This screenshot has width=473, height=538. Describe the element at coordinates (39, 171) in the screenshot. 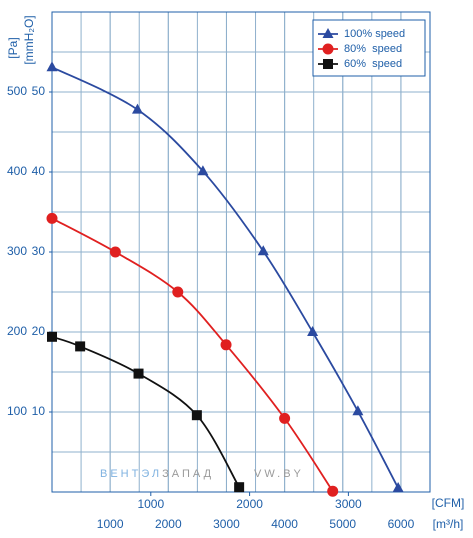

I see `y2-tick-label: 40` at that location.